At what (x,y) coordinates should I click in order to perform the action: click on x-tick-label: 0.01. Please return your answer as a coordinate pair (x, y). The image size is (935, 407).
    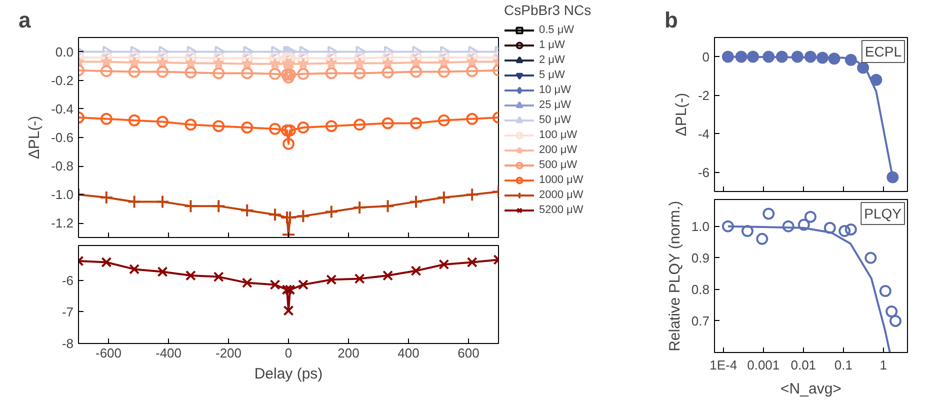
    Looking at the image, I should click on (803, 365).